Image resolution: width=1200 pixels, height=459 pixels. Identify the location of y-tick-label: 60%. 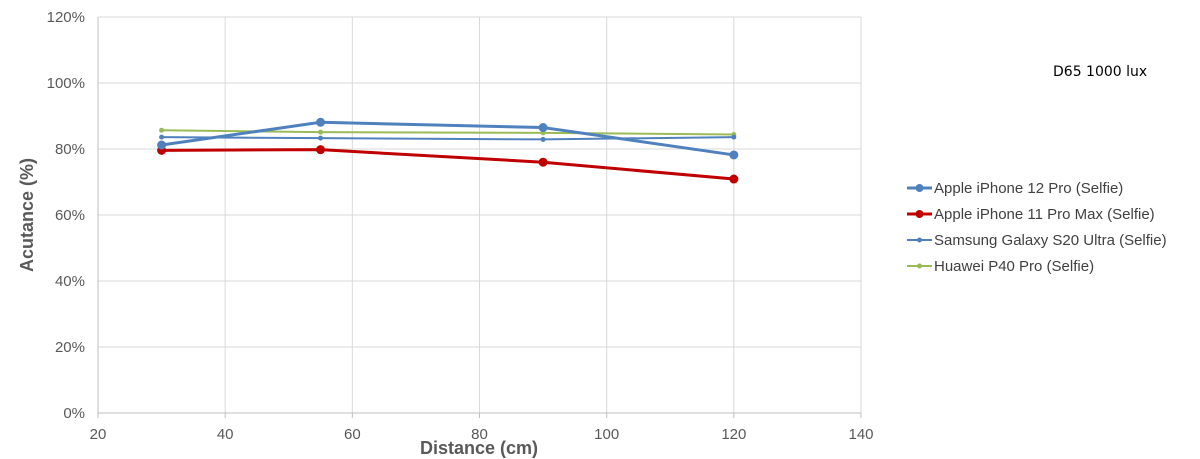
(70, 215).